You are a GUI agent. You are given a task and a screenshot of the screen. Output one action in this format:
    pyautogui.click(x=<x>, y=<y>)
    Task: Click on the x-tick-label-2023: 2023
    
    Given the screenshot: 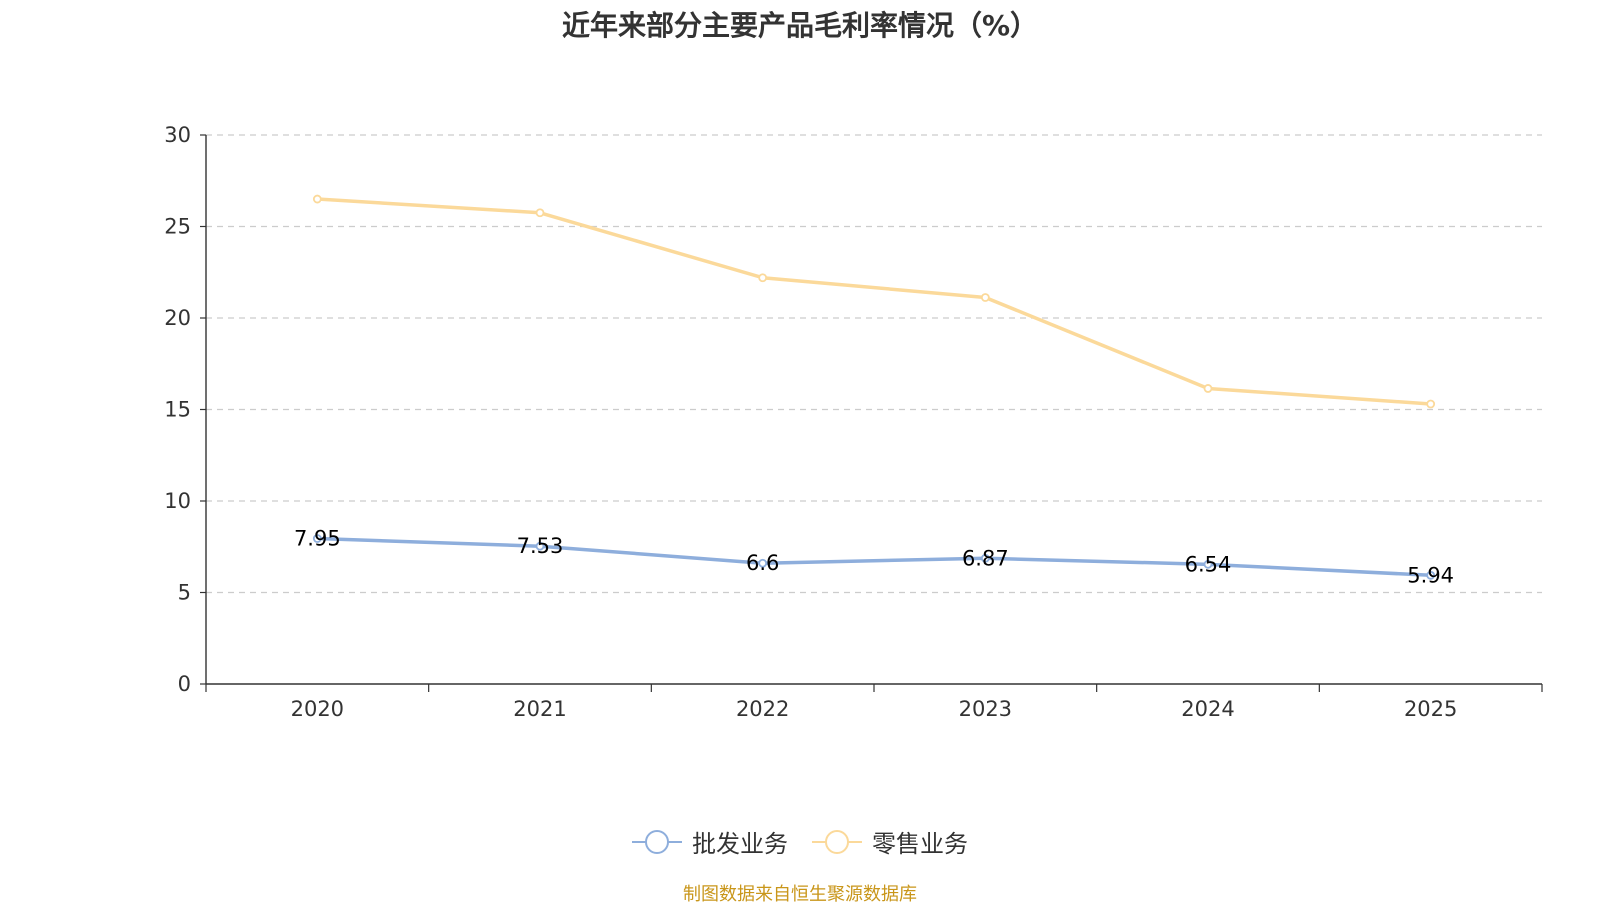 What is the action you would take?
    pyautogui.click(x=985, y=709)
    